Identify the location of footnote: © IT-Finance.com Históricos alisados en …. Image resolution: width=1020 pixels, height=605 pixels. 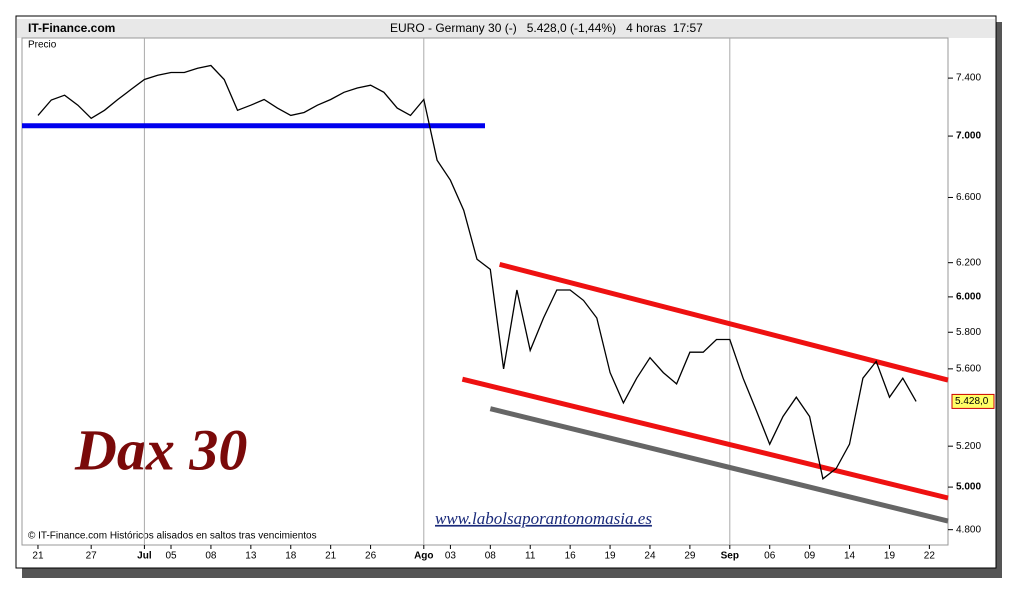
(172, 536).